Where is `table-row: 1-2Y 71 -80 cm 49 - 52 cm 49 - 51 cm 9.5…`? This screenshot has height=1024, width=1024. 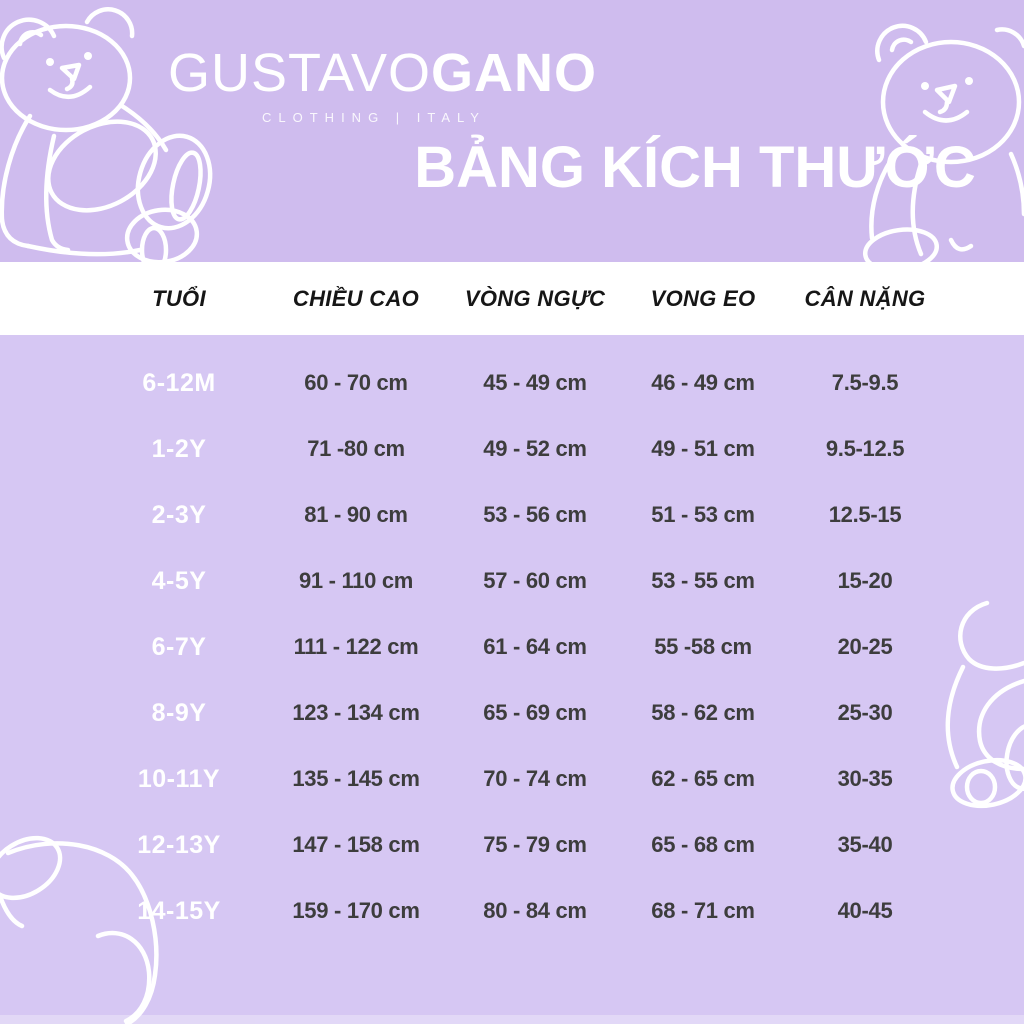
table-row: 1-2Y 71 -80 cm 49 - 52 cm 49 - 51 cm 9.5… is located at coordinates (558, 449).